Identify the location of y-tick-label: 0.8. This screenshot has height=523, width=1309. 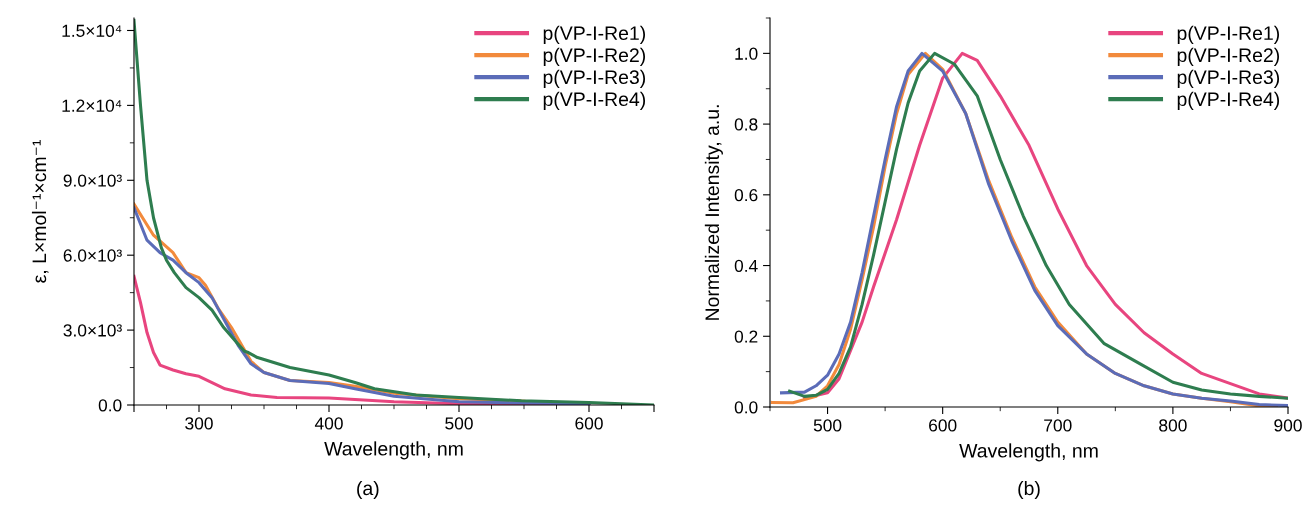
(746, 124).